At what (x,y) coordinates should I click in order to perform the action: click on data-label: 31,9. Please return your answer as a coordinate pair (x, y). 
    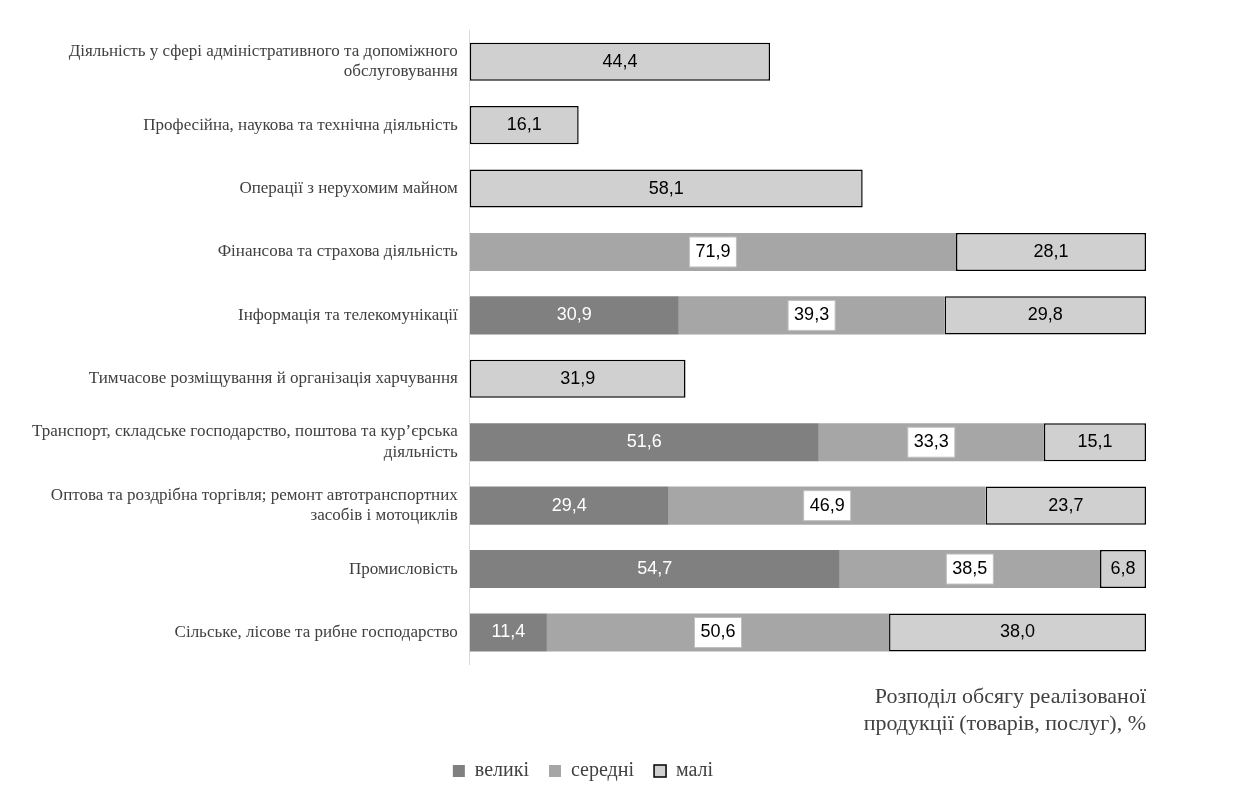
    Looking at the image, I should click on (578, 377).